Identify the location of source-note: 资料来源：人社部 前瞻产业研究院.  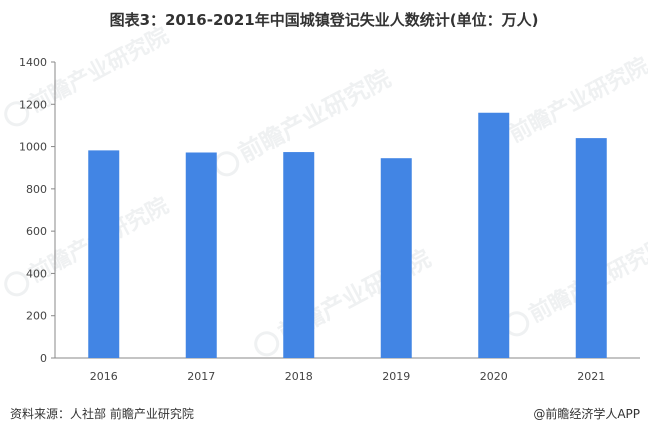
(102, 413).